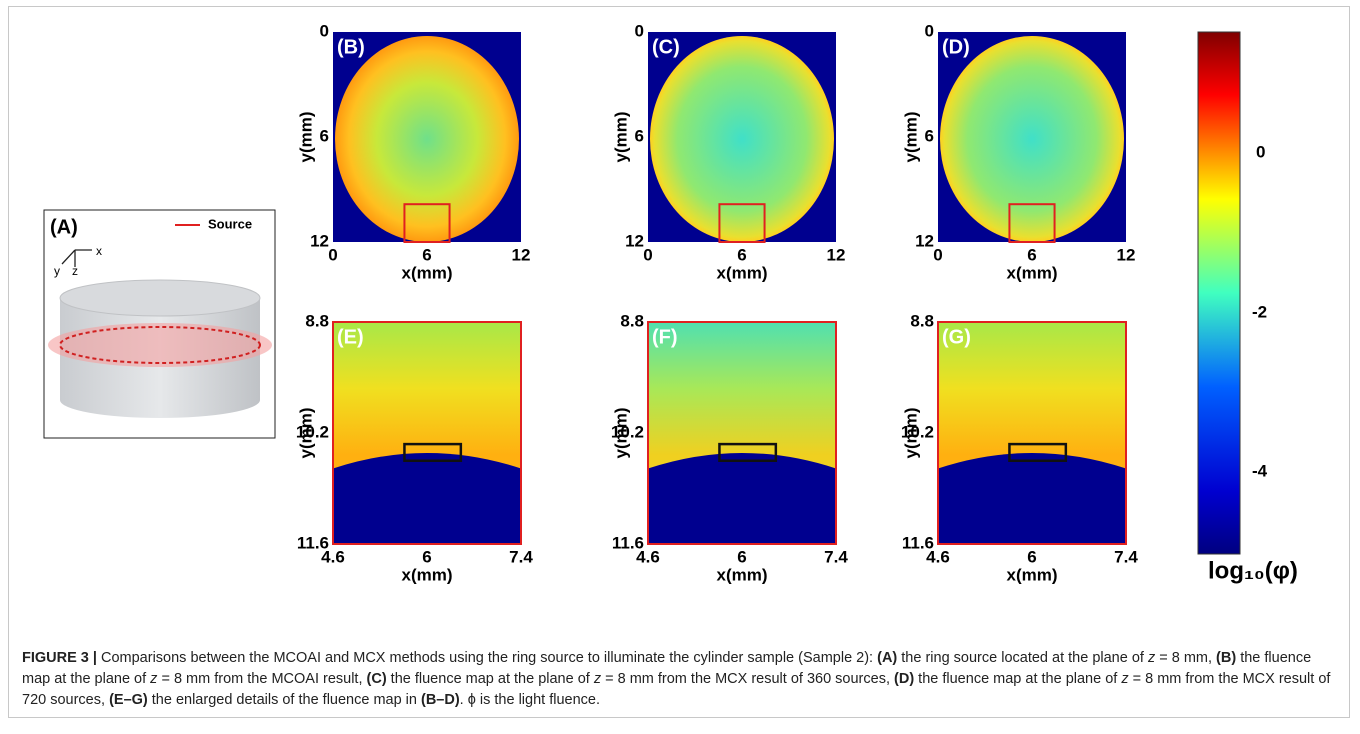 The image size is (1360, 734). I want to click on caption-run: (E–G), so click(128, 700).